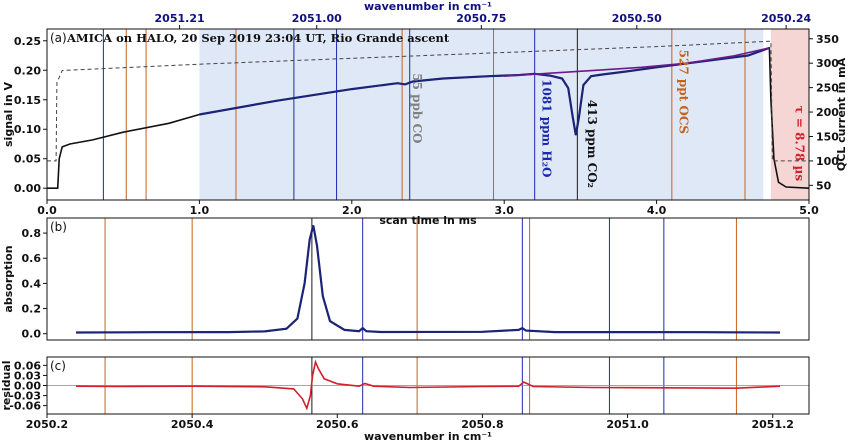 The height and width of the screenshot is (442, 850). I want to click on y2-tick-label: 200, so click(827, 112).